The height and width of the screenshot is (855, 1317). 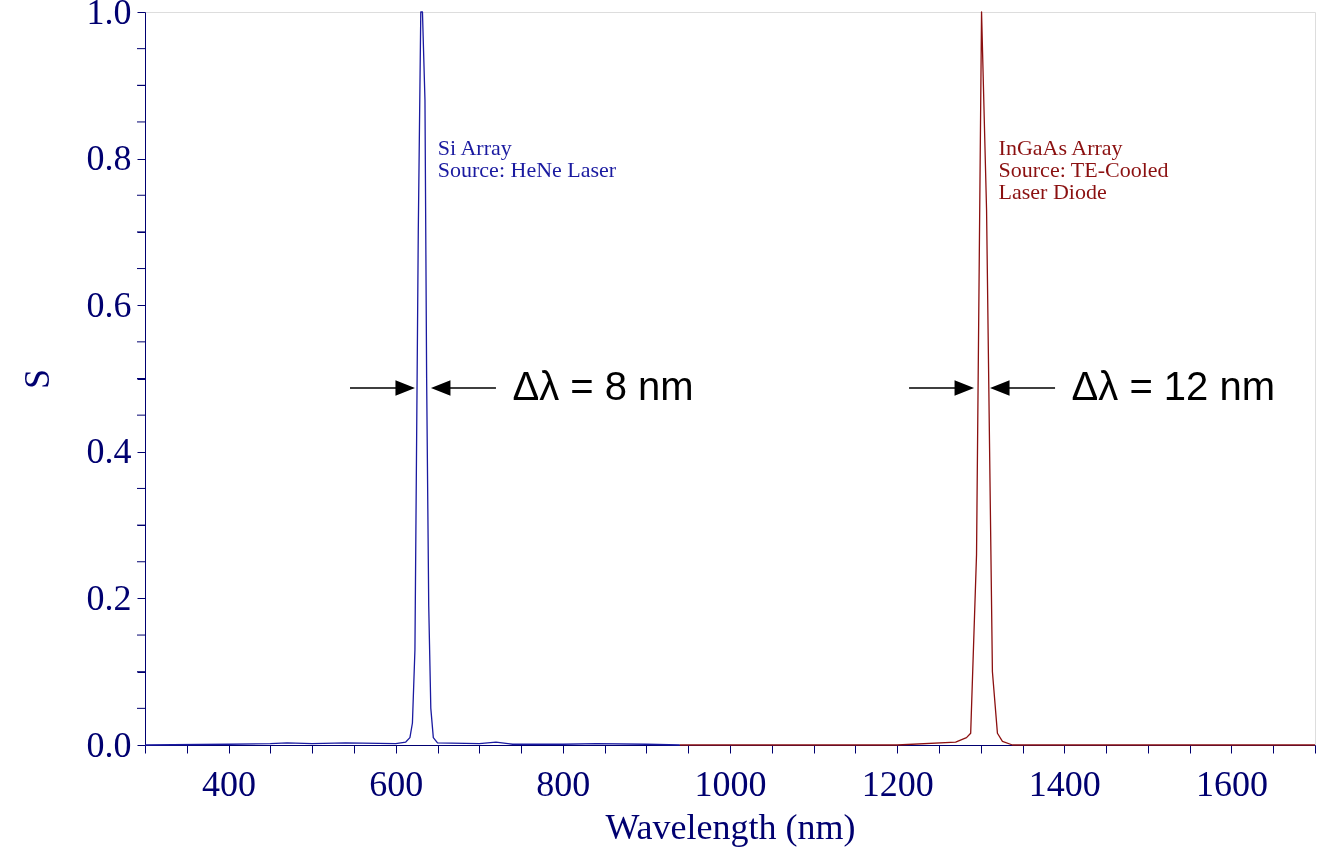 What do you see at coordinates (36, 379) in the screenshot?
I see `y-axis-title: S` at bounding box center [36, 379].